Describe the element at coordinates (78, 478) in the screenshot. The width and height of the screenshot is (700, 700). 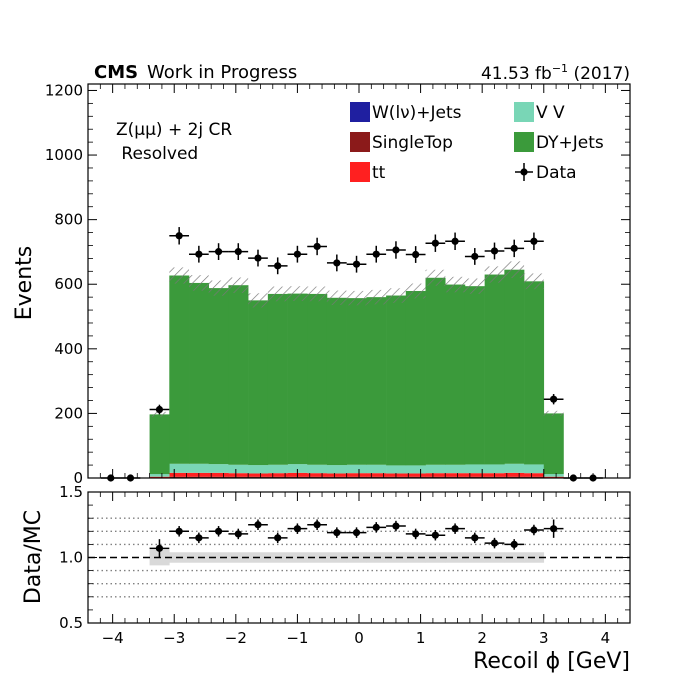
I see `main-y-tick-label: 0` at that location.